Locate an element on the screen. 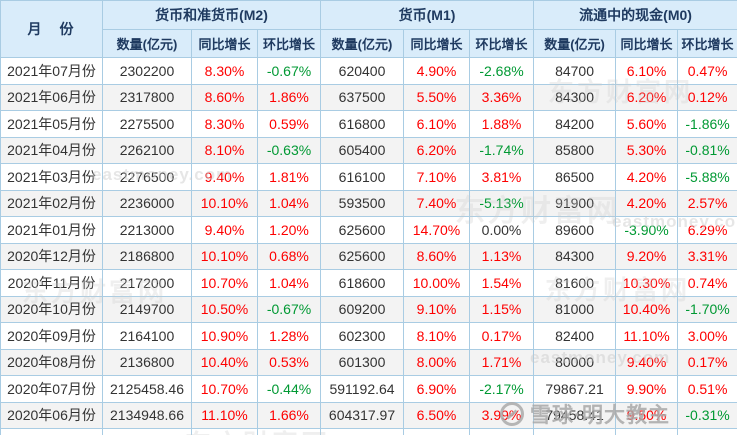 The width and height of the screenshot is (737, 435). m1-group-header: 货币(M1) is located at coordinates (427, 15).